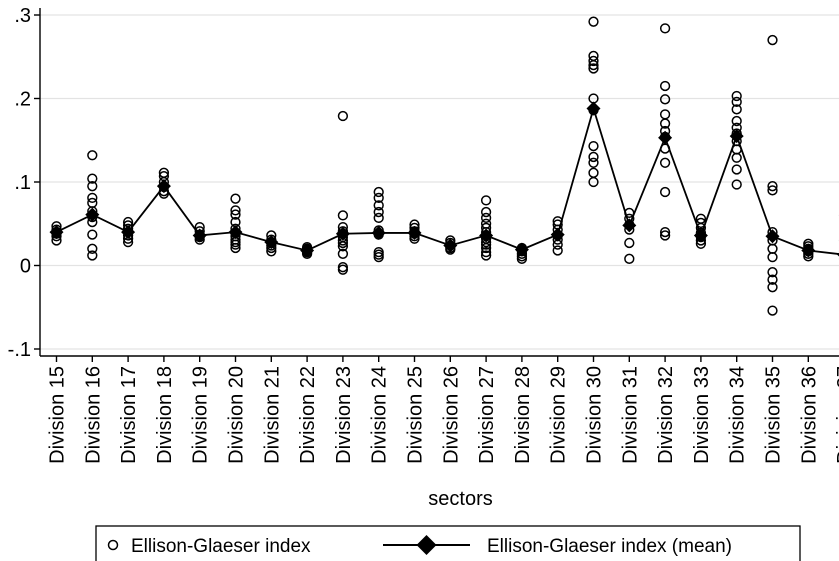 The width and height of the screenshot is (839, 561). What do you see at coordinates (272, 415) in the screenshot?
I see `x-tick-label: Division 21` at bounding box center [272, 415].